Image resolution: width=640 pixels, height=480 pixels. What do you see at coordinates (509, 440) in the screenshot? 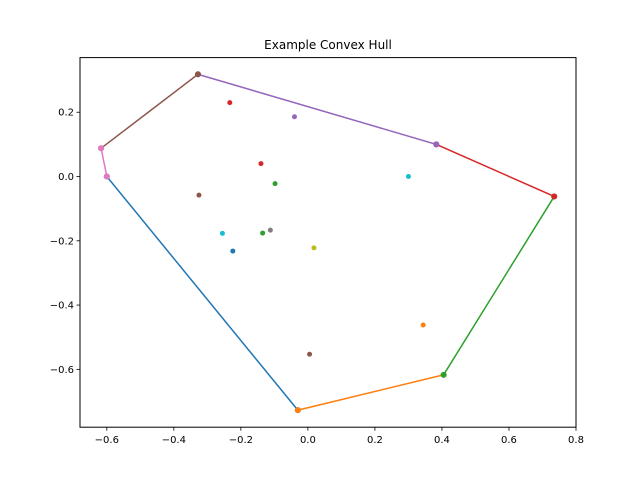
I see `x-tick-label: 0.6` at bounding box center [509, 440].